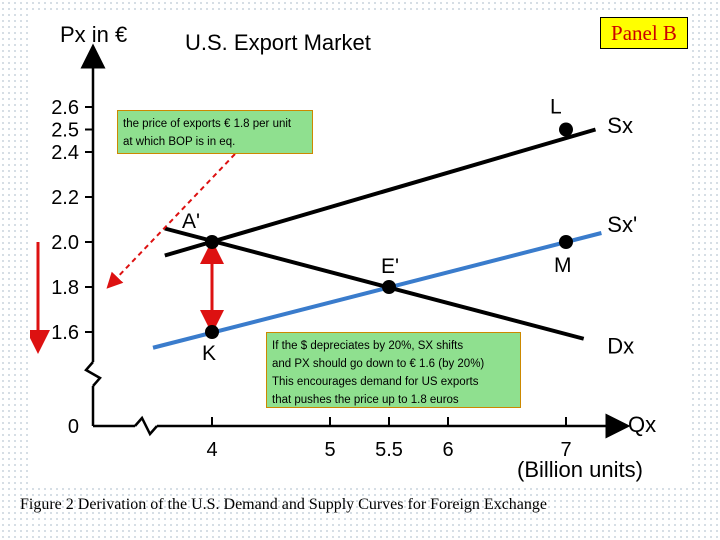 This screenshot has height=540, width=720. I want to click on y-tick-label: 2.4, so click(65, 153).